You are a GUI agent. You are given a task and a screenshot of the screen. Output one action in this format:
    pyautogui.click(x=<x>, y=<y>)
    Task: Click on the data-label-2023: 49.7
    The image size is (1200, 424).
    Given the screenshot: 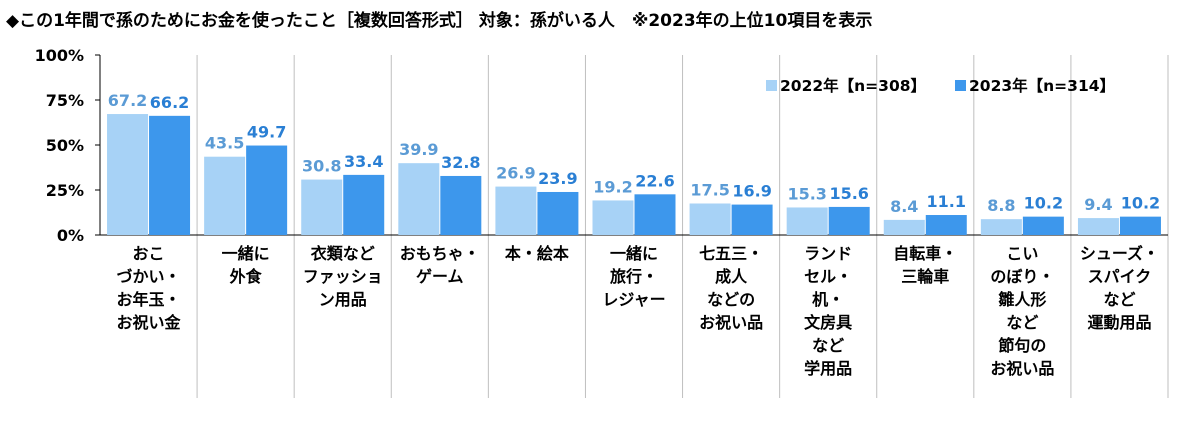 What is the action you would take?
    pyautogui.click(x=266, y=132)
    